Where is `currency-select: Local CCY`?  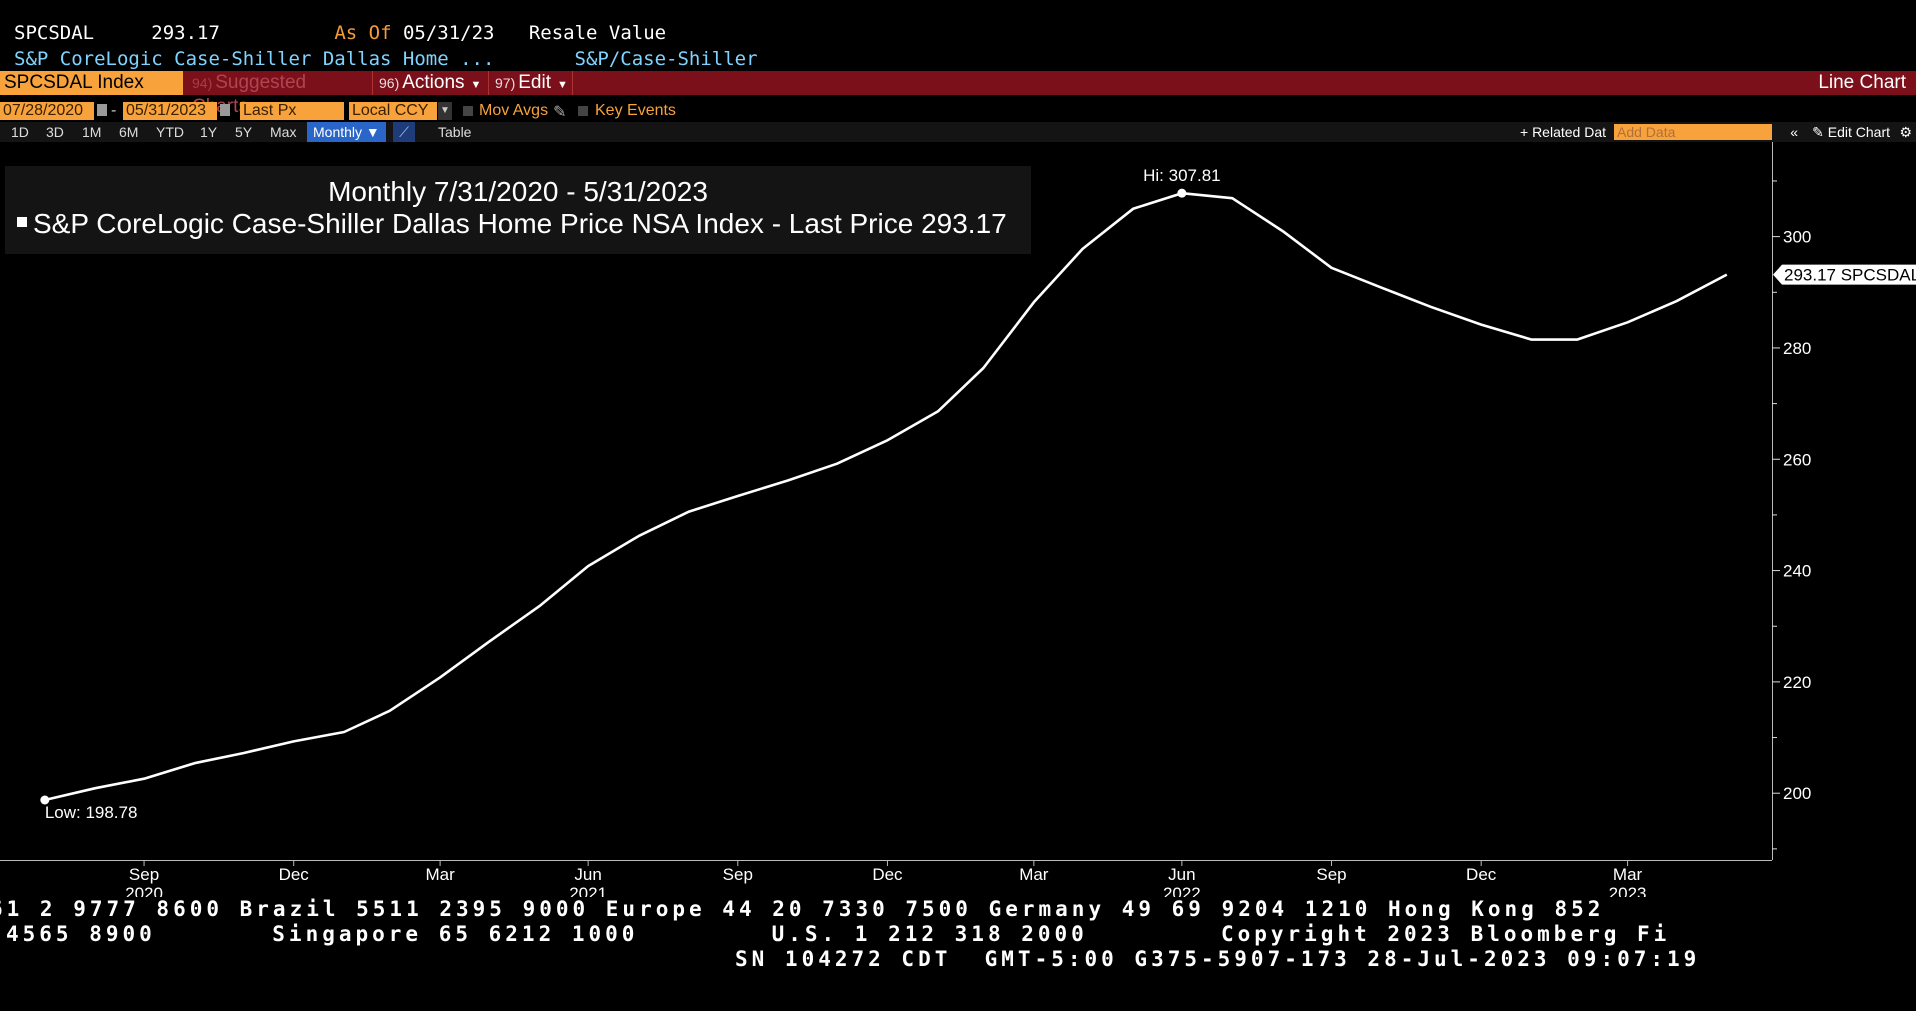 currency-select: Local CCY is located at coordinates (393, 111).